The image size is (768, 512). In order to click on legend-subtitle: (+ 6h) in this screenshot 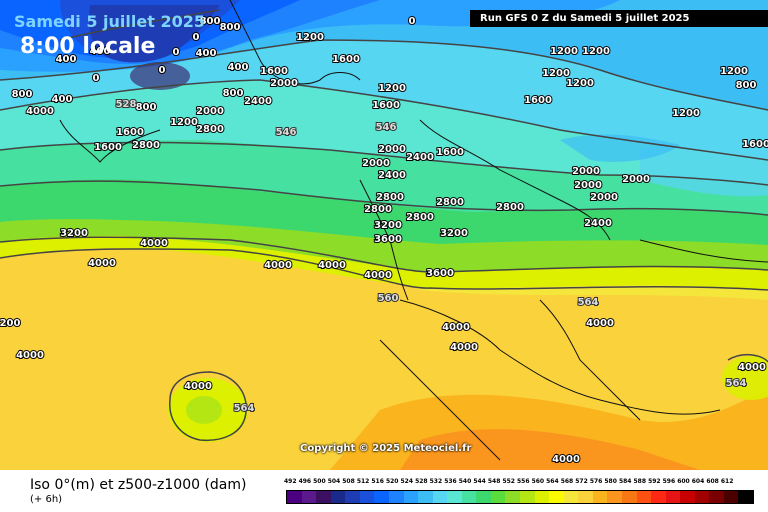, I will do `click(46, 499)`.